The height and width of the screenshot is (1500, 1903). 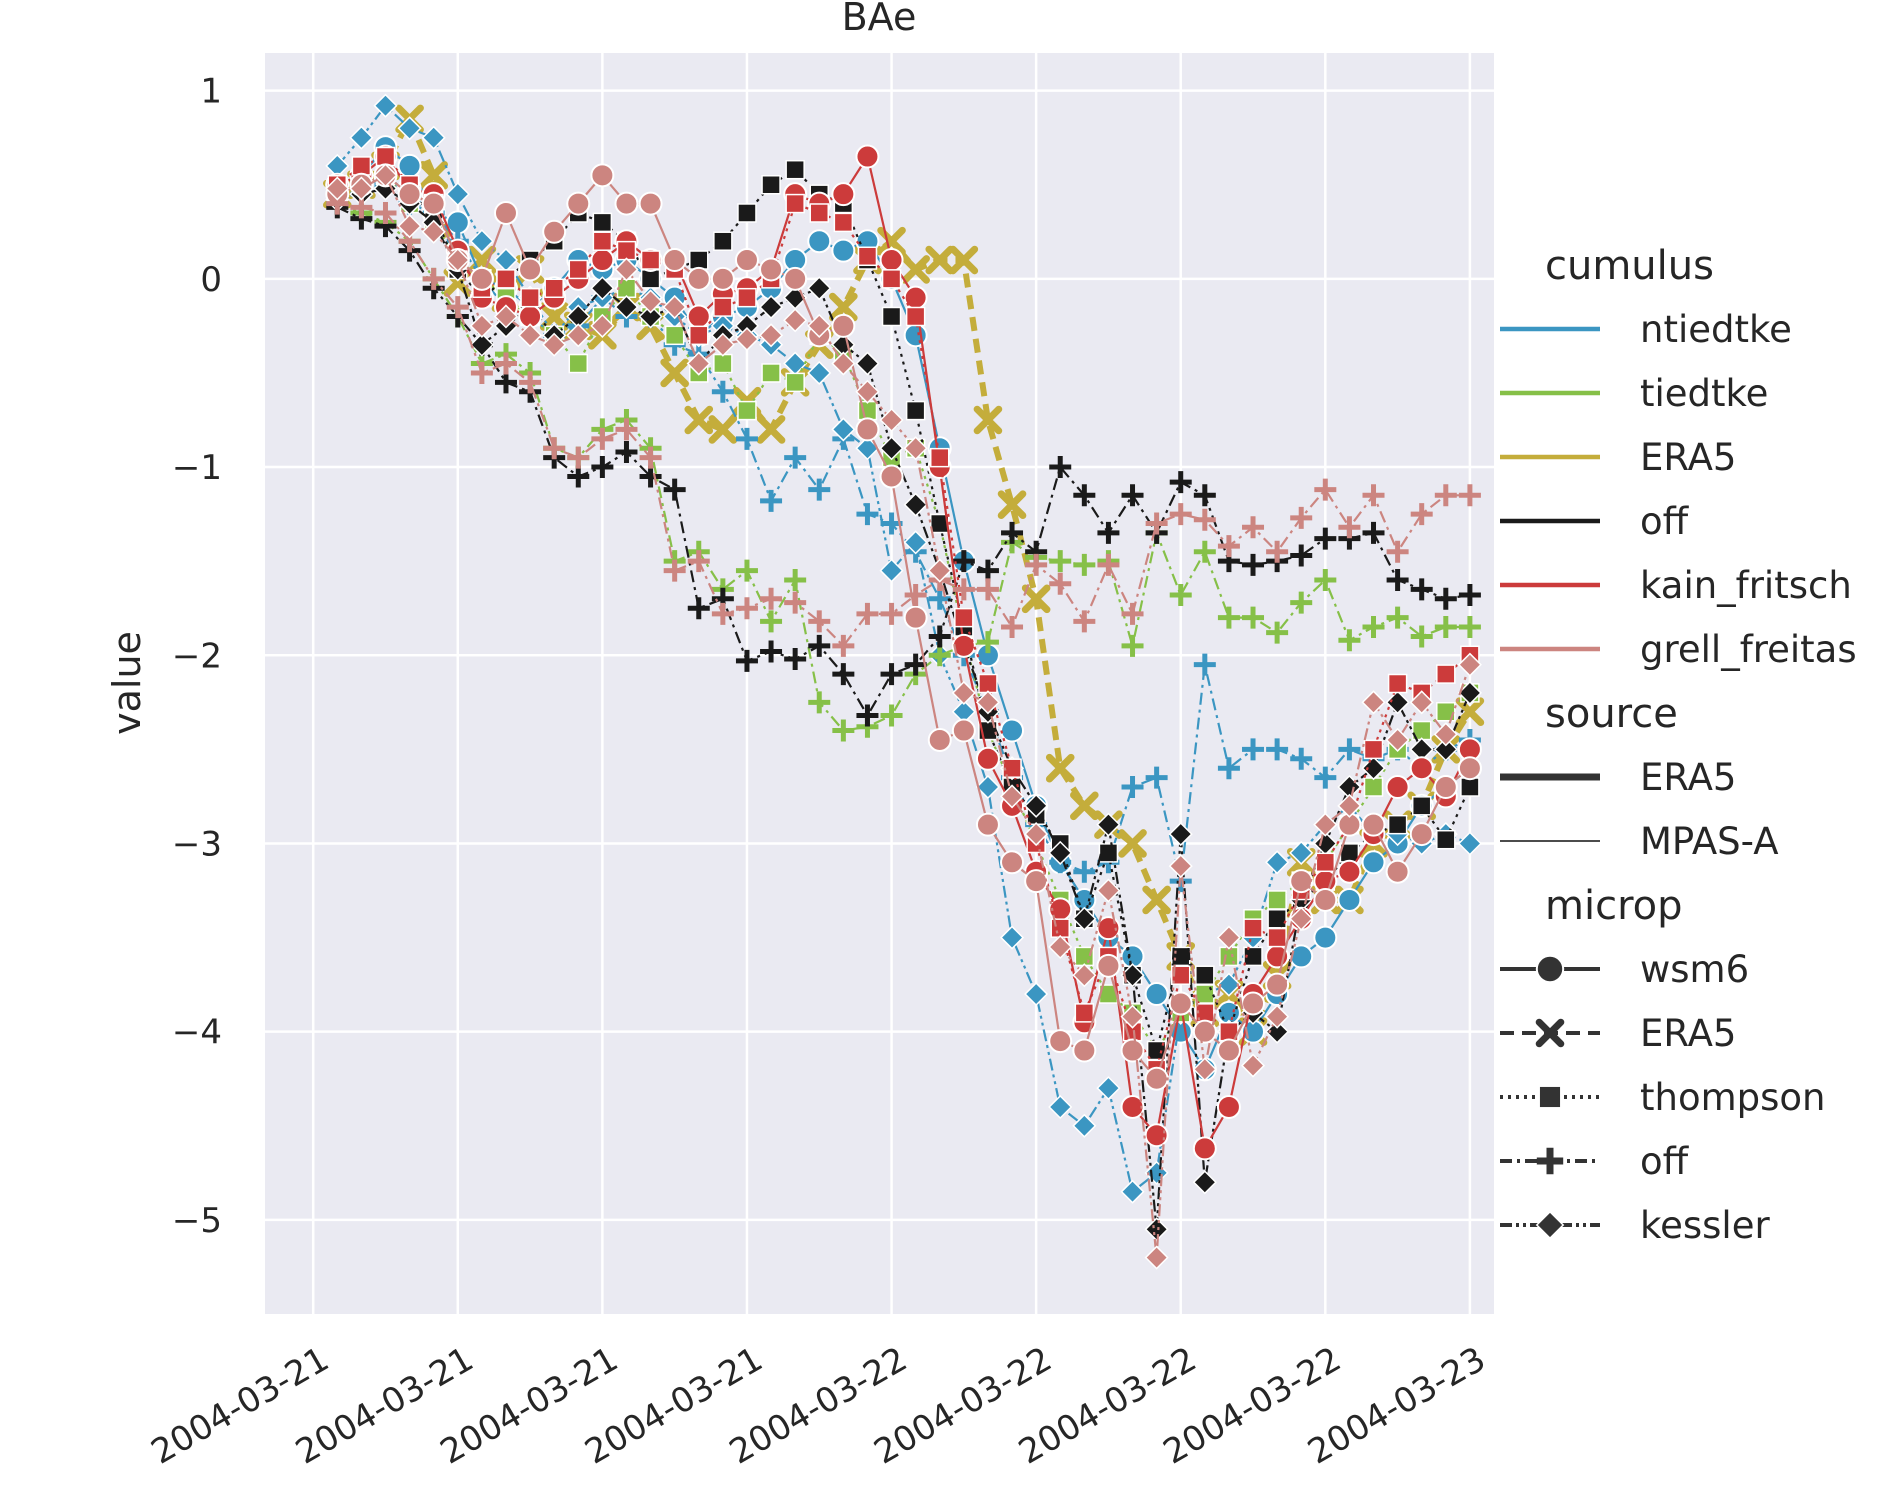 I want to click on y-tick-label: −2, so click(x=197, y=656).